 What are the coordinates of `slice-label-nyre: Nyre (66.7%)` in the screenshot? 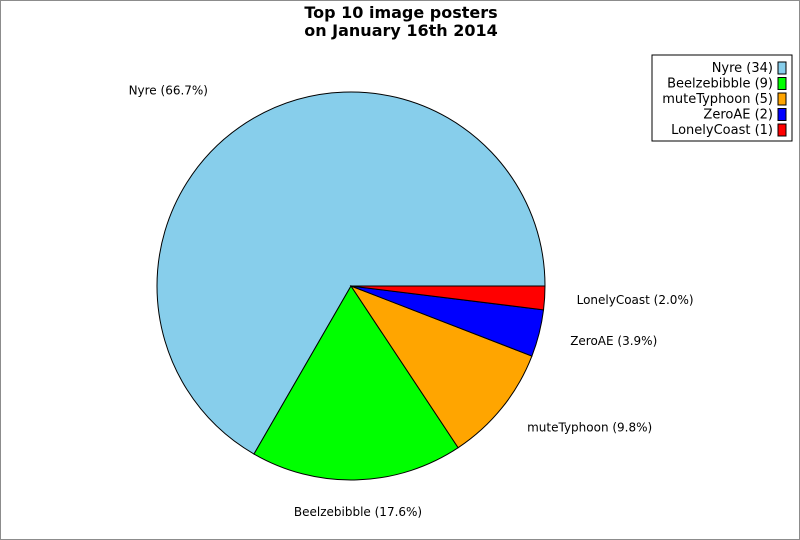 It's located at (168, 90).